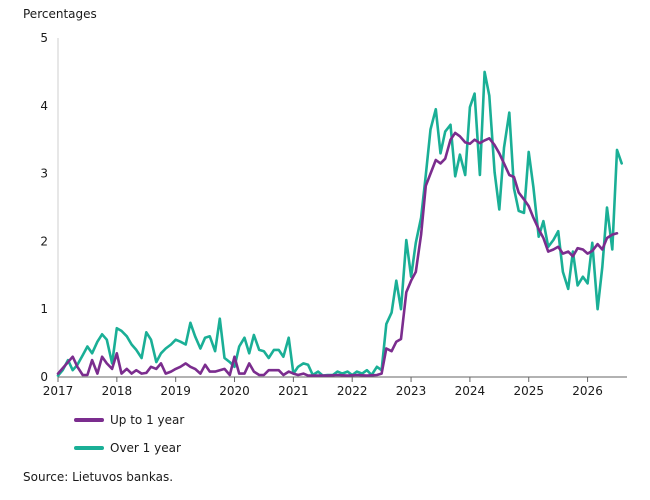  What do you see at coordinates (44, 377) in the screenshot?
I see `y-tick-label: 0` at bounding box center [44, 377].